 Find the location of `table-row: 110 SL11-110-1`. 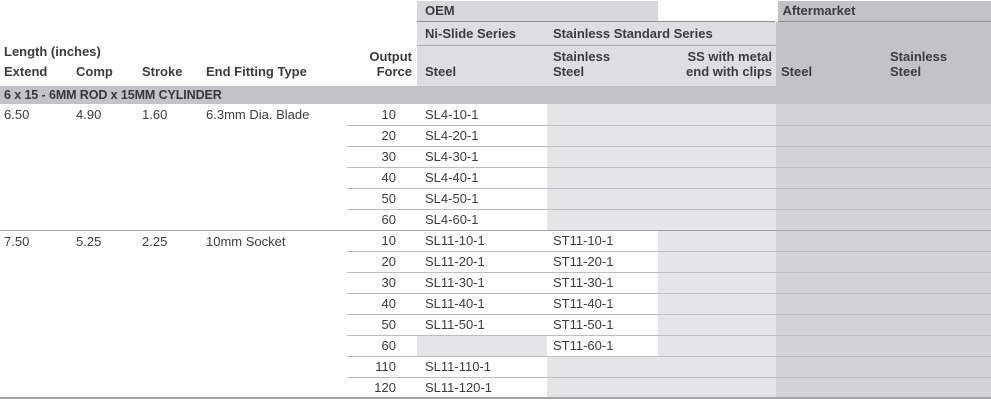

table-row: 110 SL11-110-1 is located at coordinates (495, 366).